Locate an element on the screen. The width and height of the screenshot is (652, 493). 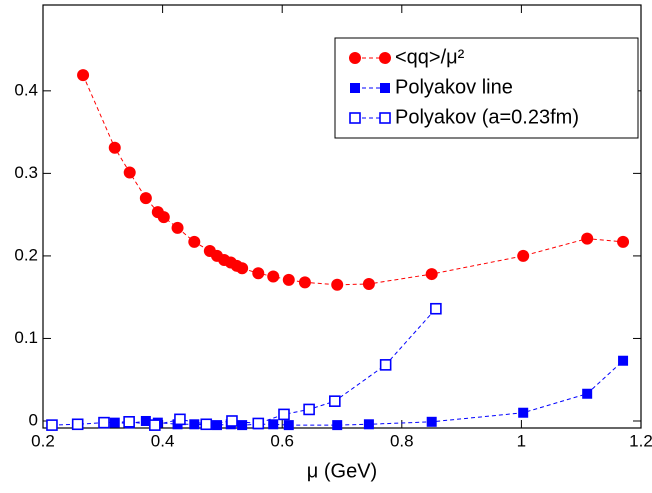
legend-label: Polyakov (a=0.23fm) is located at coordinates (487, 117).